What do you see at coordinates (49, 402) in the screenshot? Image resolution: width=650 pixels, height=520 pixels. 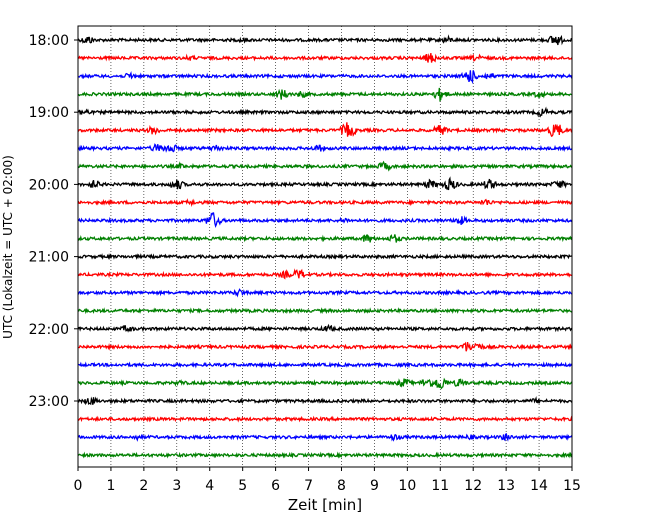 I see `y-tick-label: 23:00` at bounding box center [49, 402].